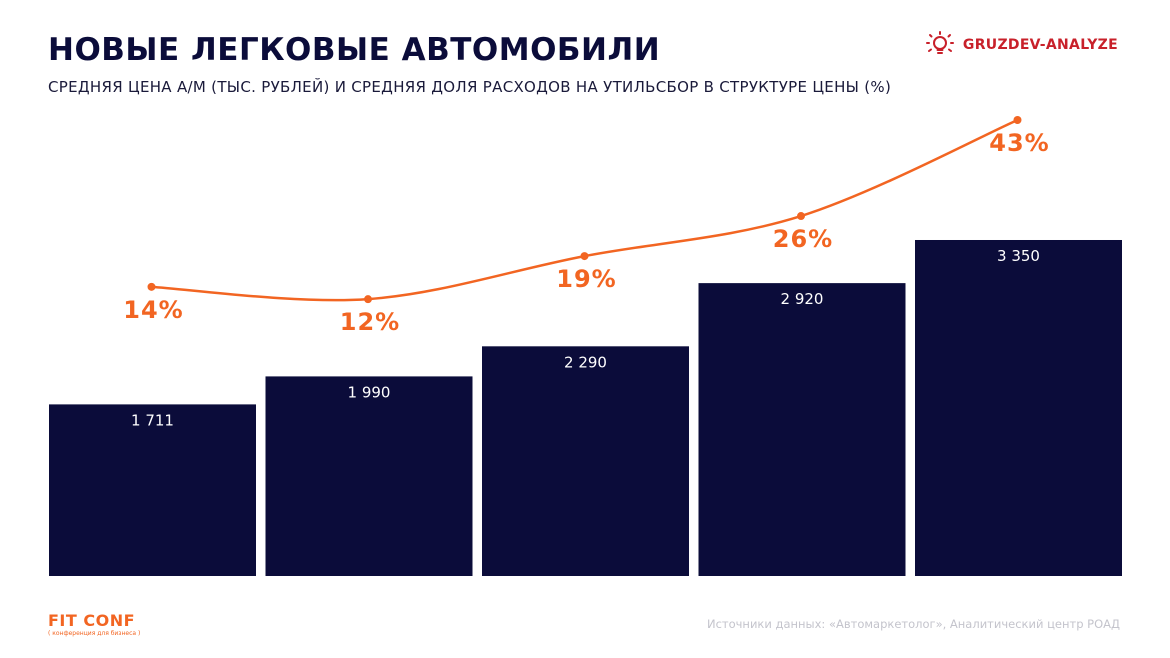 The width and height of the screenshot is (1170, 658). I want to click on lightbulb-icon, so click(939, 42).